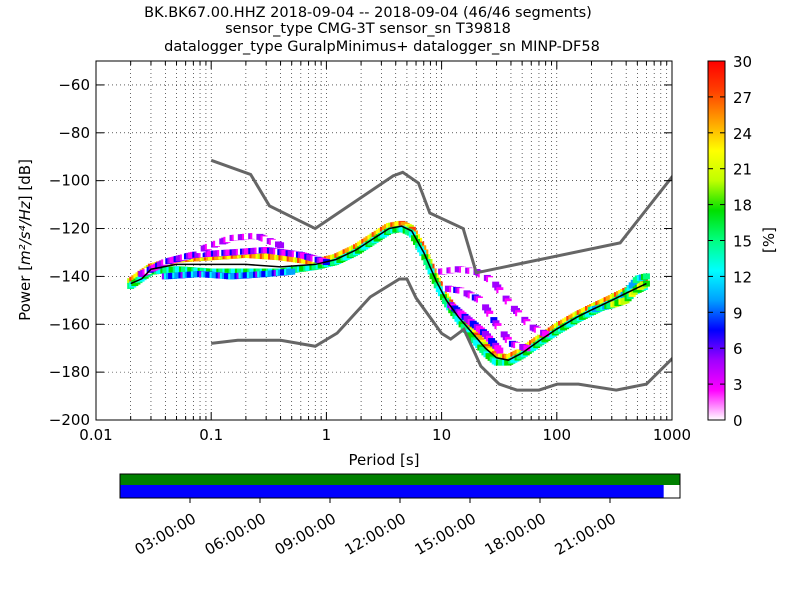  Describe the element at coordinates (441, 334) in the screenshot. I see `noise-model-nlnm` at that location.